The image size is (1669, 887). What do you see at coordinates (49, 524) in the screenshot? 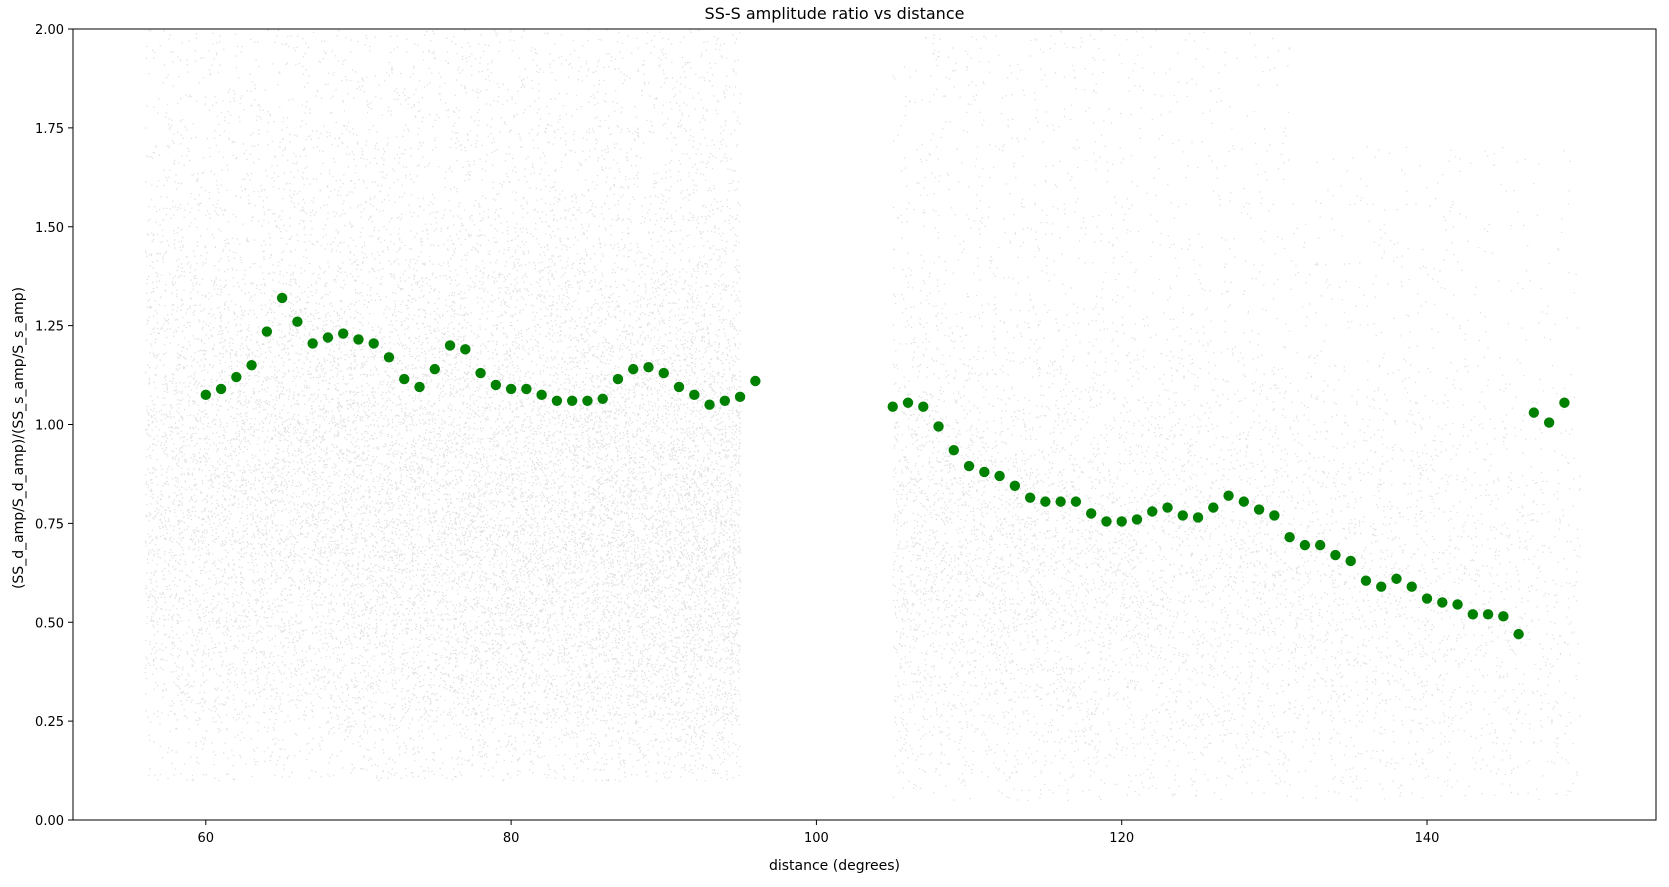
I see `y-tick-label: 0.75` at bounding box center [49, 524].